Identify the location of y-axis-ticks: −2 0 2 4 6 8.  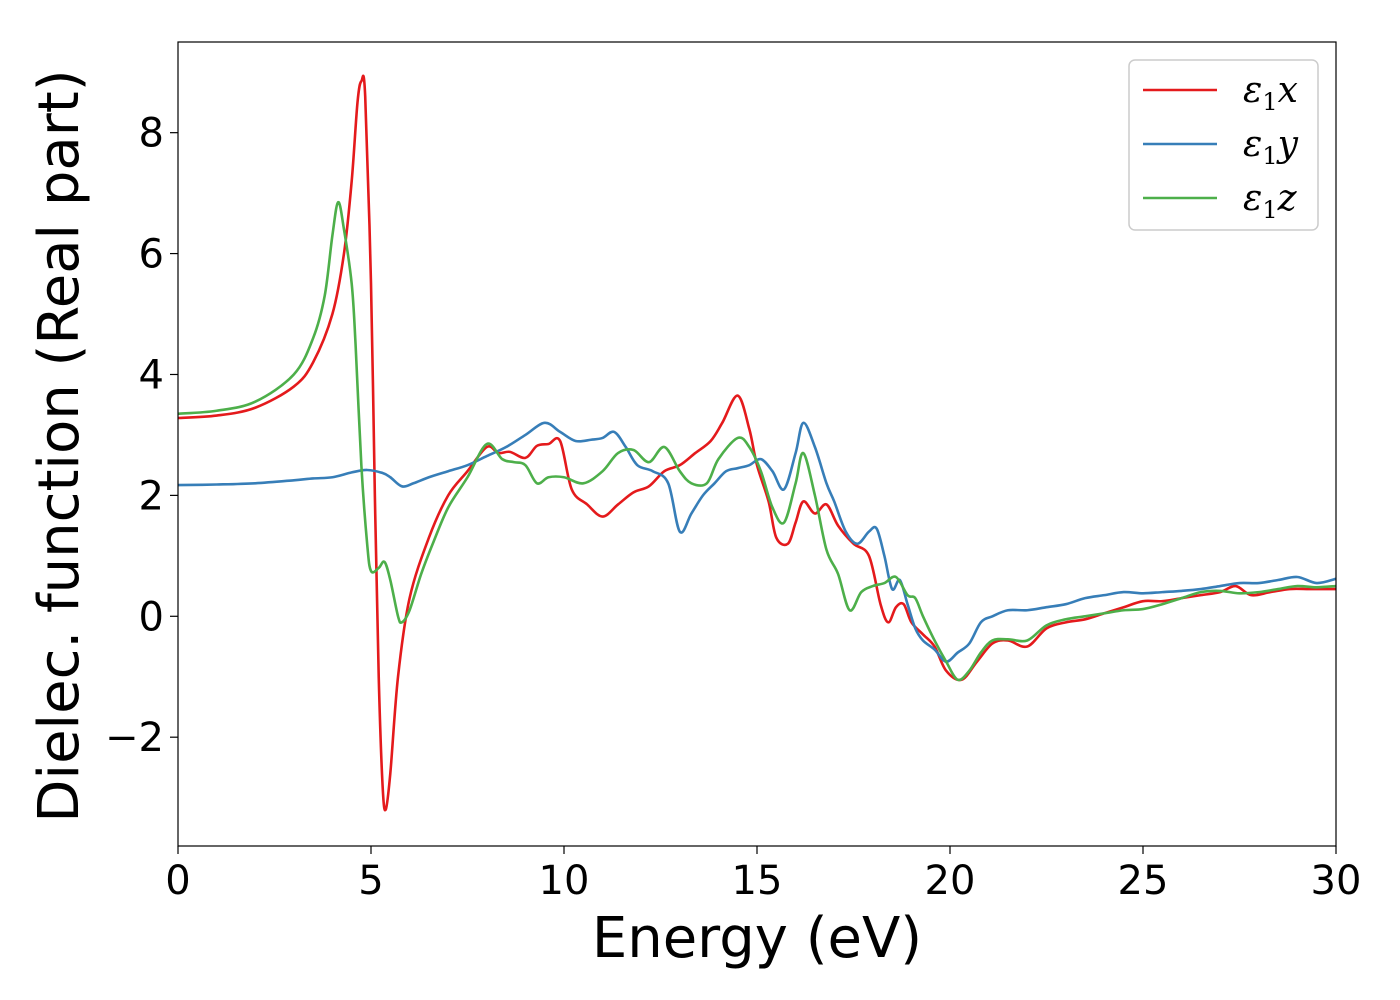
(141, 436).